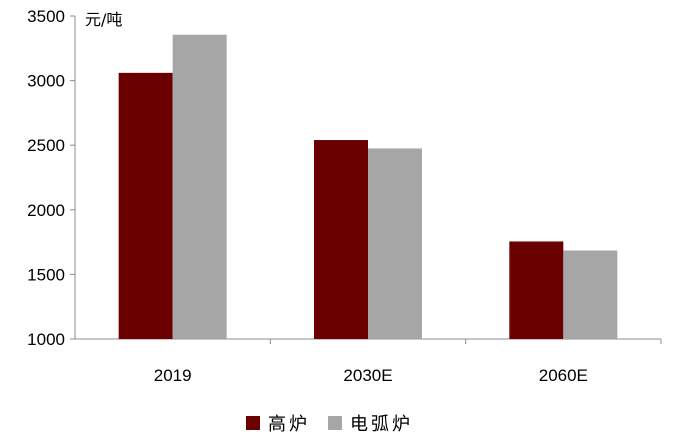 This screenshot has height=447, width=675. I want to click on y-tick-label: 1500, so click(46, 274).